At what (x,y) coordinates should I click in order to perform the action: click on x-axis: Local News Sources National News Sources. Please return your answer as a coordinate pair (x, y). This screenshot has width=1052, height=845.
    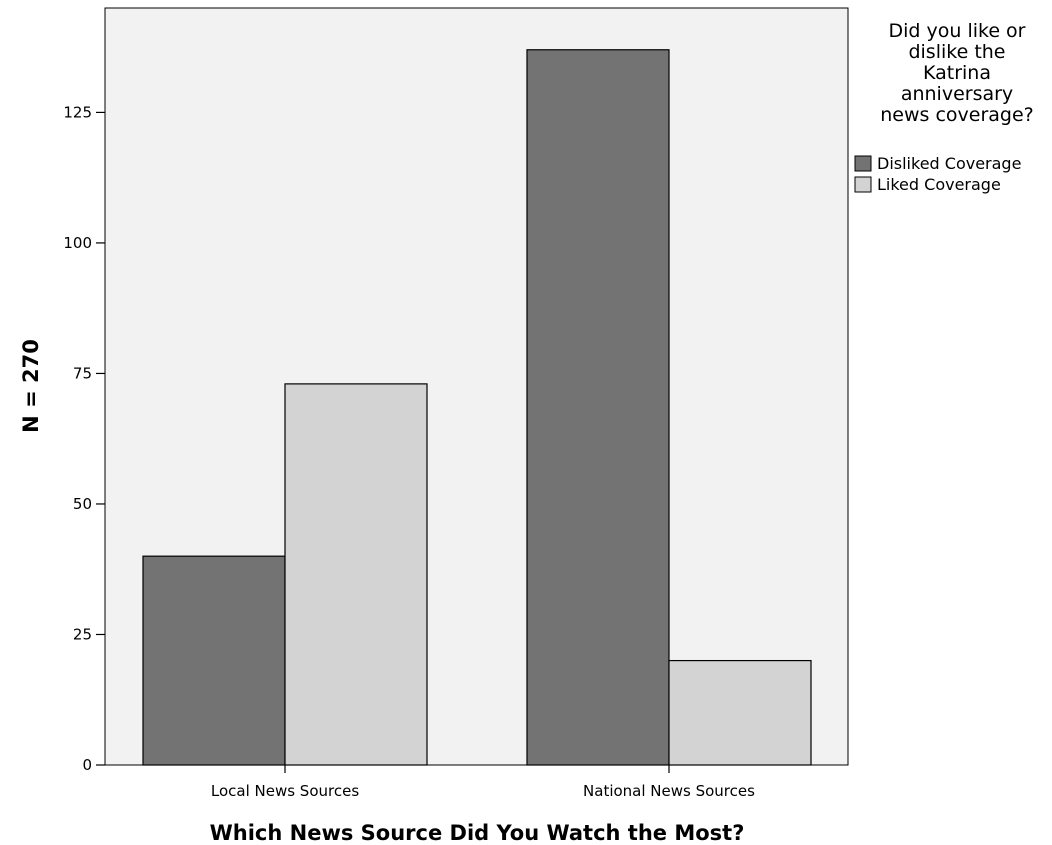
    Looking at the image, I should click on (483, 782).